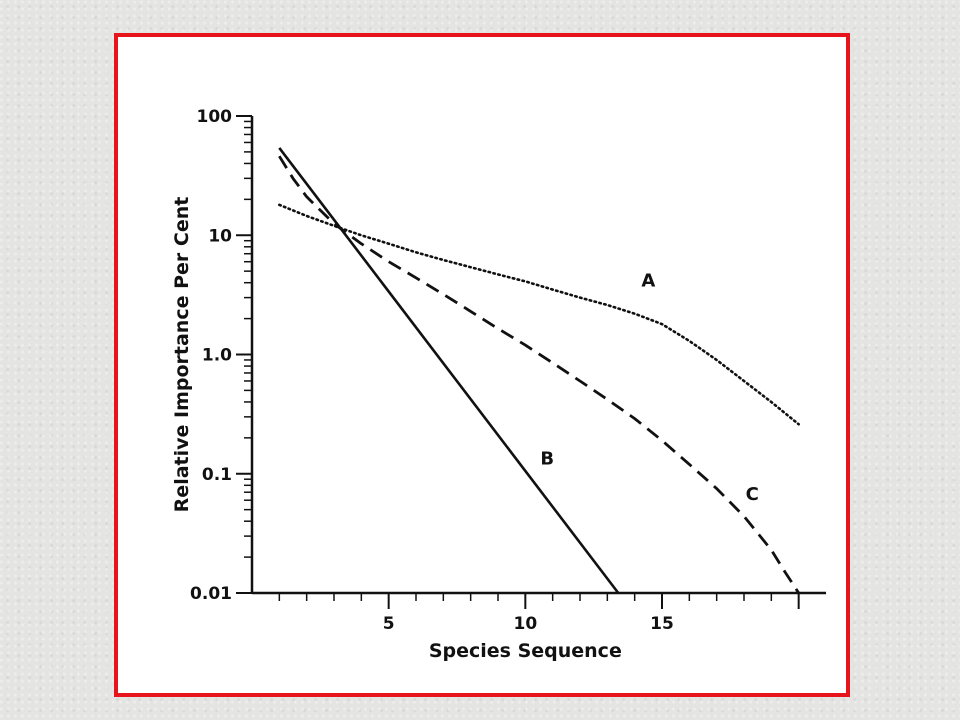 This screenshot has height=720, width=960. I want to click on y-ticks: 100 10 1.0 0.1 0.01, so click(221, 355).